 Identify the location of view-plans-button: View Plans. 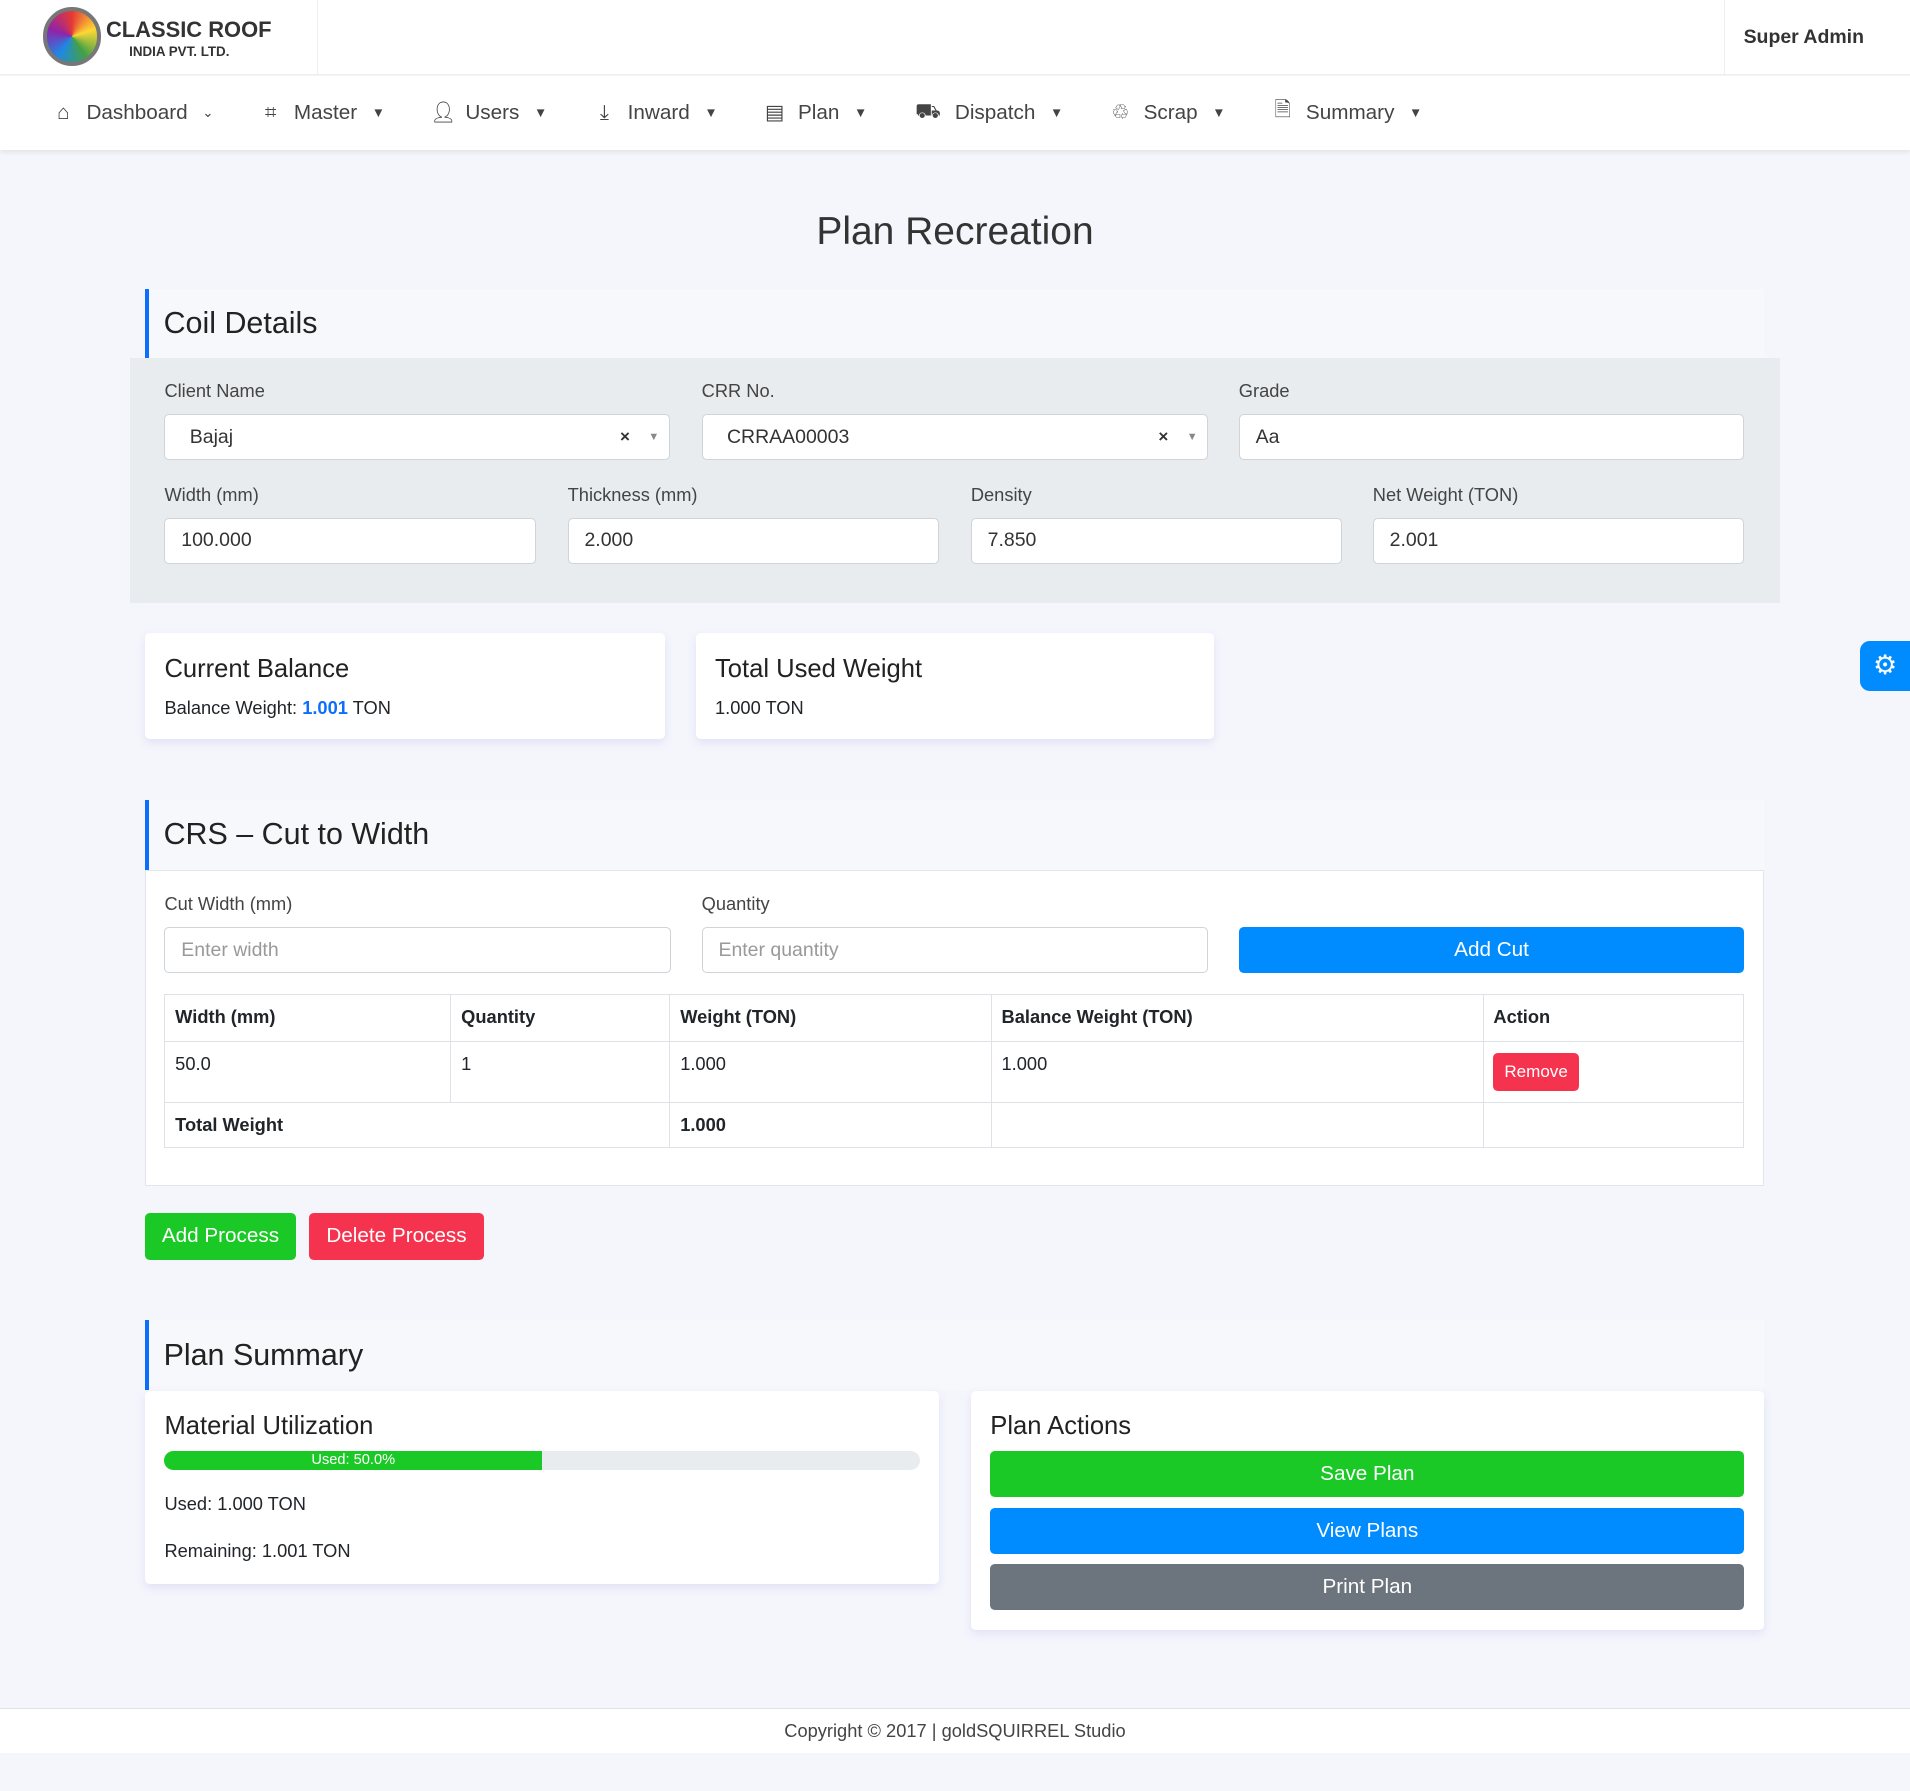
(1367, 1531).